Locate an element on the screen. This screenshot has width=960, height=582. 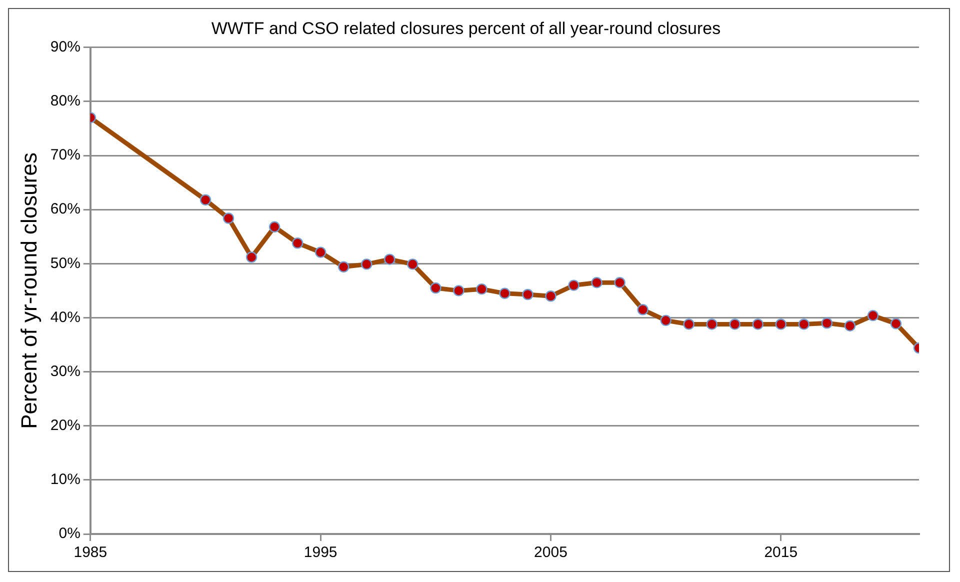
x-tick-label: 2005 is located at coordinates (551, 553).